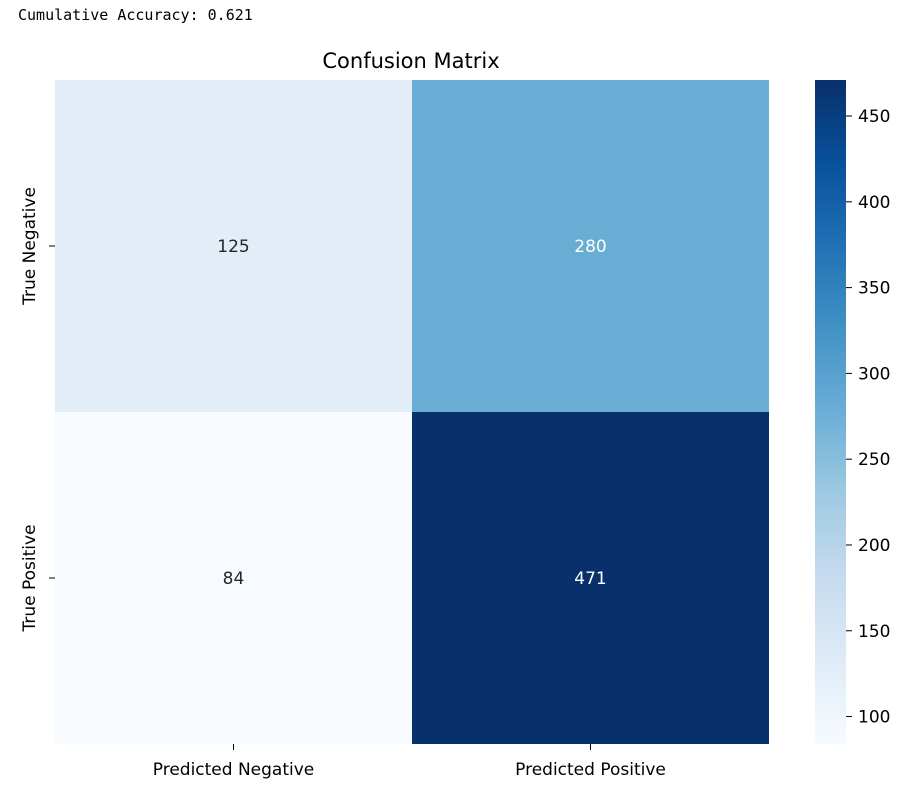 This screenshot has width=912, height=786. What do you see at coordinates (30, 246) in the screenshot?
I see `y-tick-label: True Negative` at bounding box center [30, 246].